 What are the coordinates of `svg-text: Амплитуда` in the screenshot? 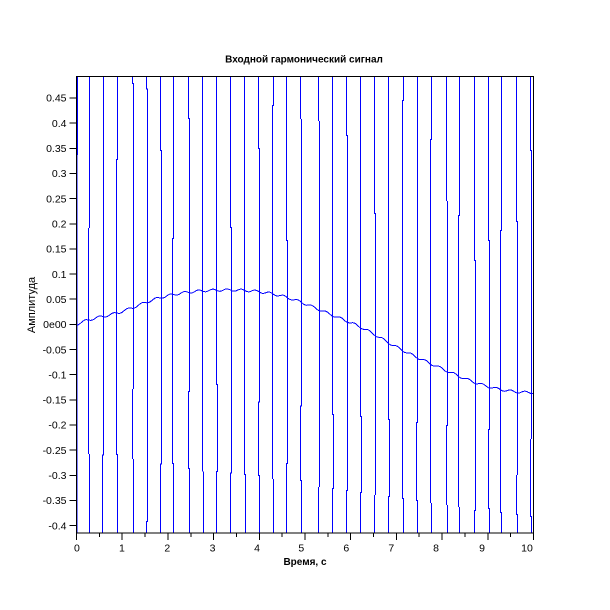 It's located at (32, 304).